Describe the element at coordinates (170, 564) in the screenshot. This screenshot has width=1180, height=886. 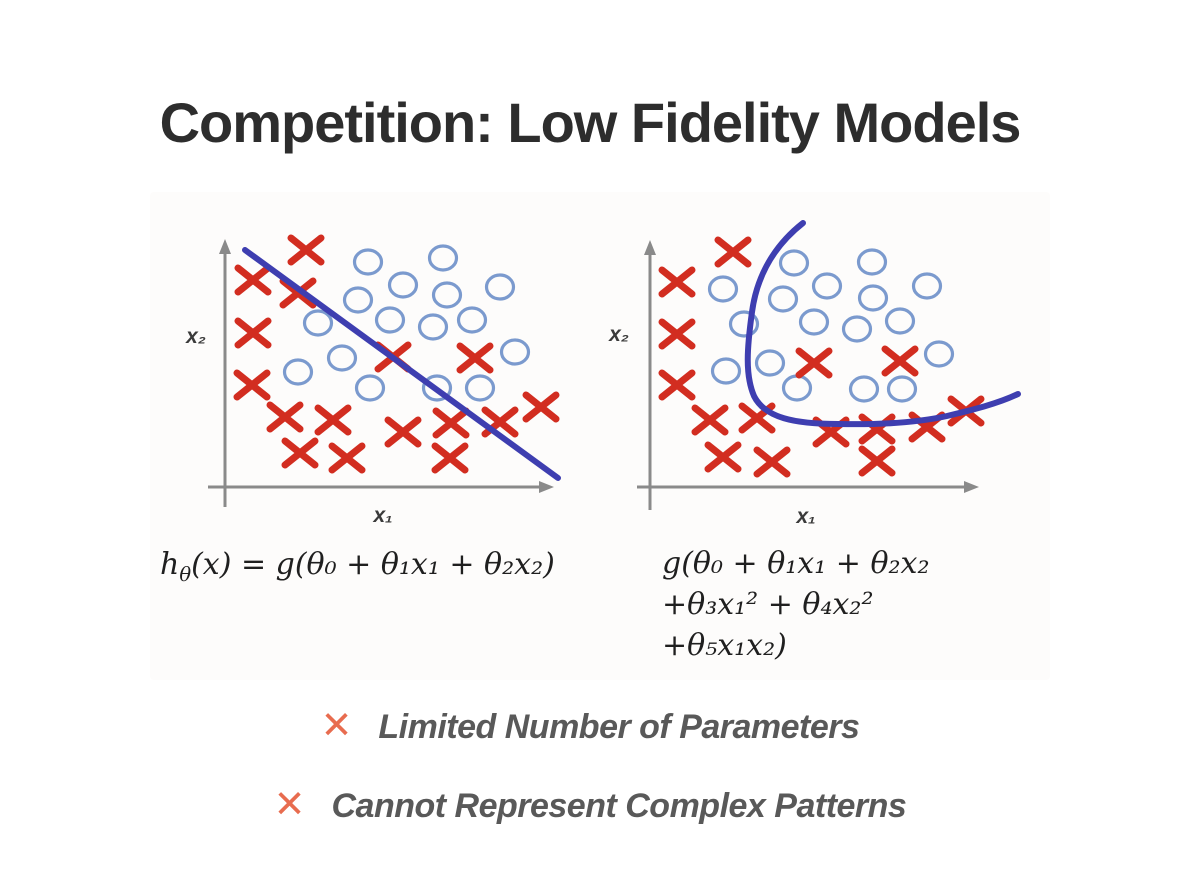
I see `formula-h: h` at that location.